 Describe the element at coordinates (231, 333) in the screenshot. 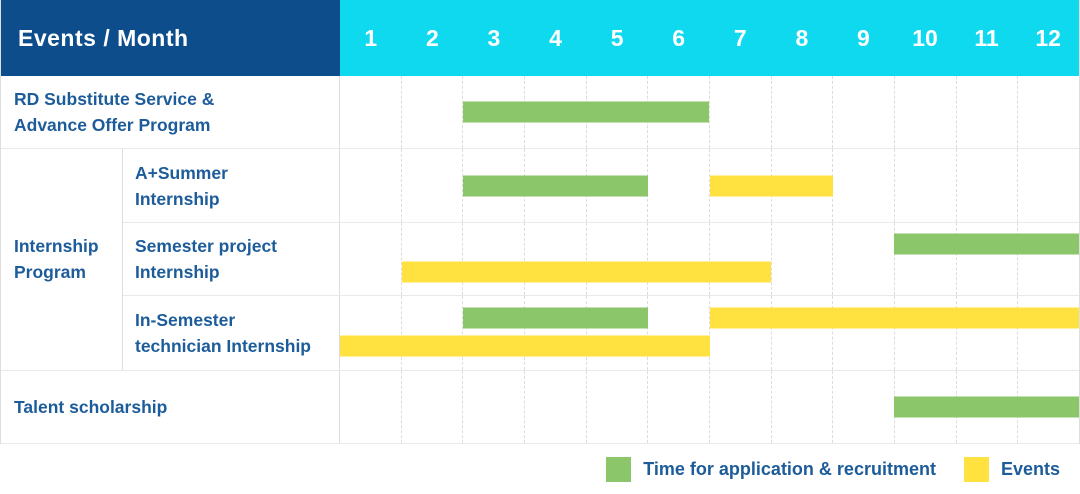

I see `row-label: In-Semester technician Internship` at that location.